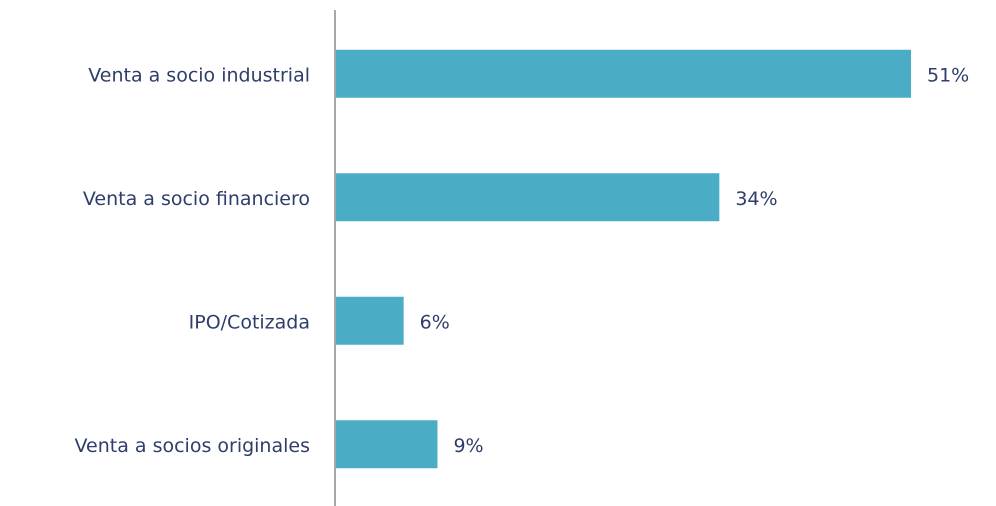 Image resolution: width=996 pixels, height=506 pixels. I want to click on data-label: 34%, so click(756, 199).